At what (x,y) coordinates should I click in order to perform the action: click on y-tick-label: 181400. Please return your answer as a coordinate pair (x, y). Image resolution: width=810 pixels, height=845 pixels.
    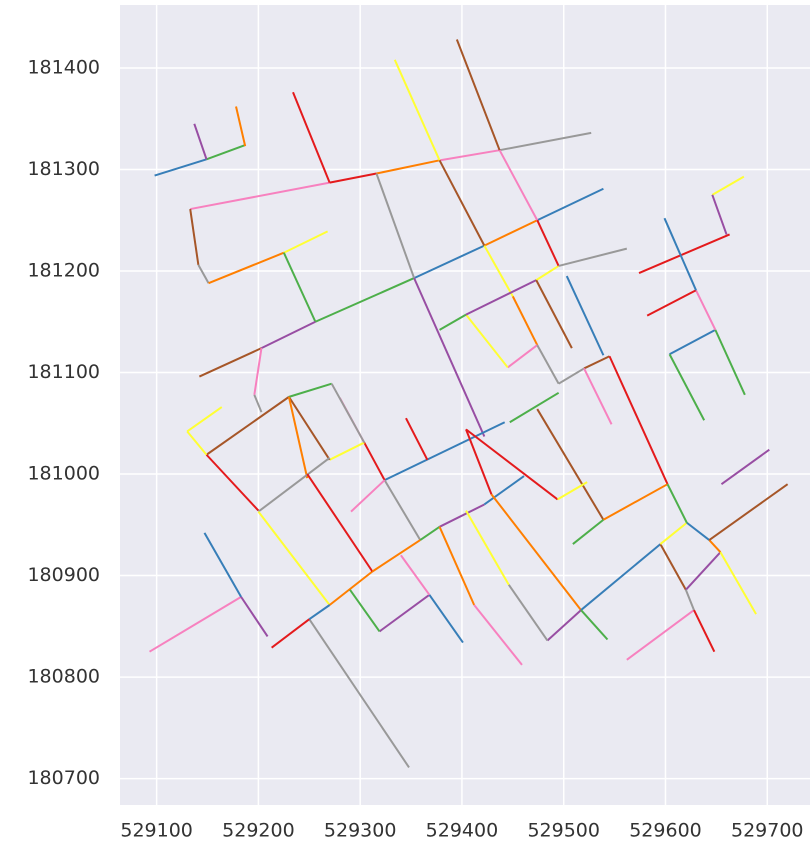
    Looking at the image, I should click on (63, 67).